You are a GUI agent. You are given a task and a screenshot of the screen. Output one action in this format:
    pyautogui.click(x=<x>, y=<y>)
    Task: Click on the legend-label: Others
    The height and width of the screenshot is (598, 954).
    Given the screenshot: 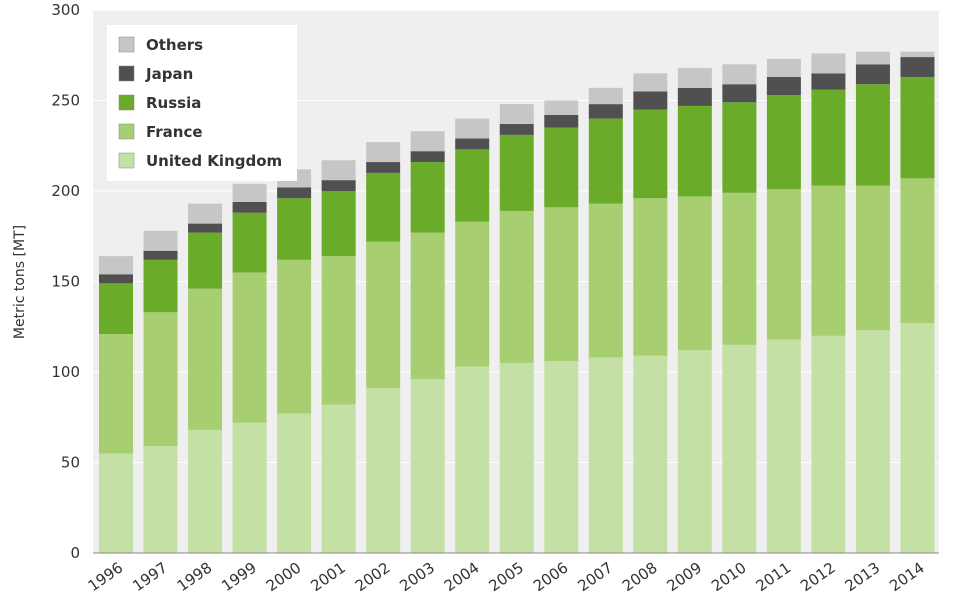 What is the action you would take?
    pyautogui.click(x=174, y=45)
    